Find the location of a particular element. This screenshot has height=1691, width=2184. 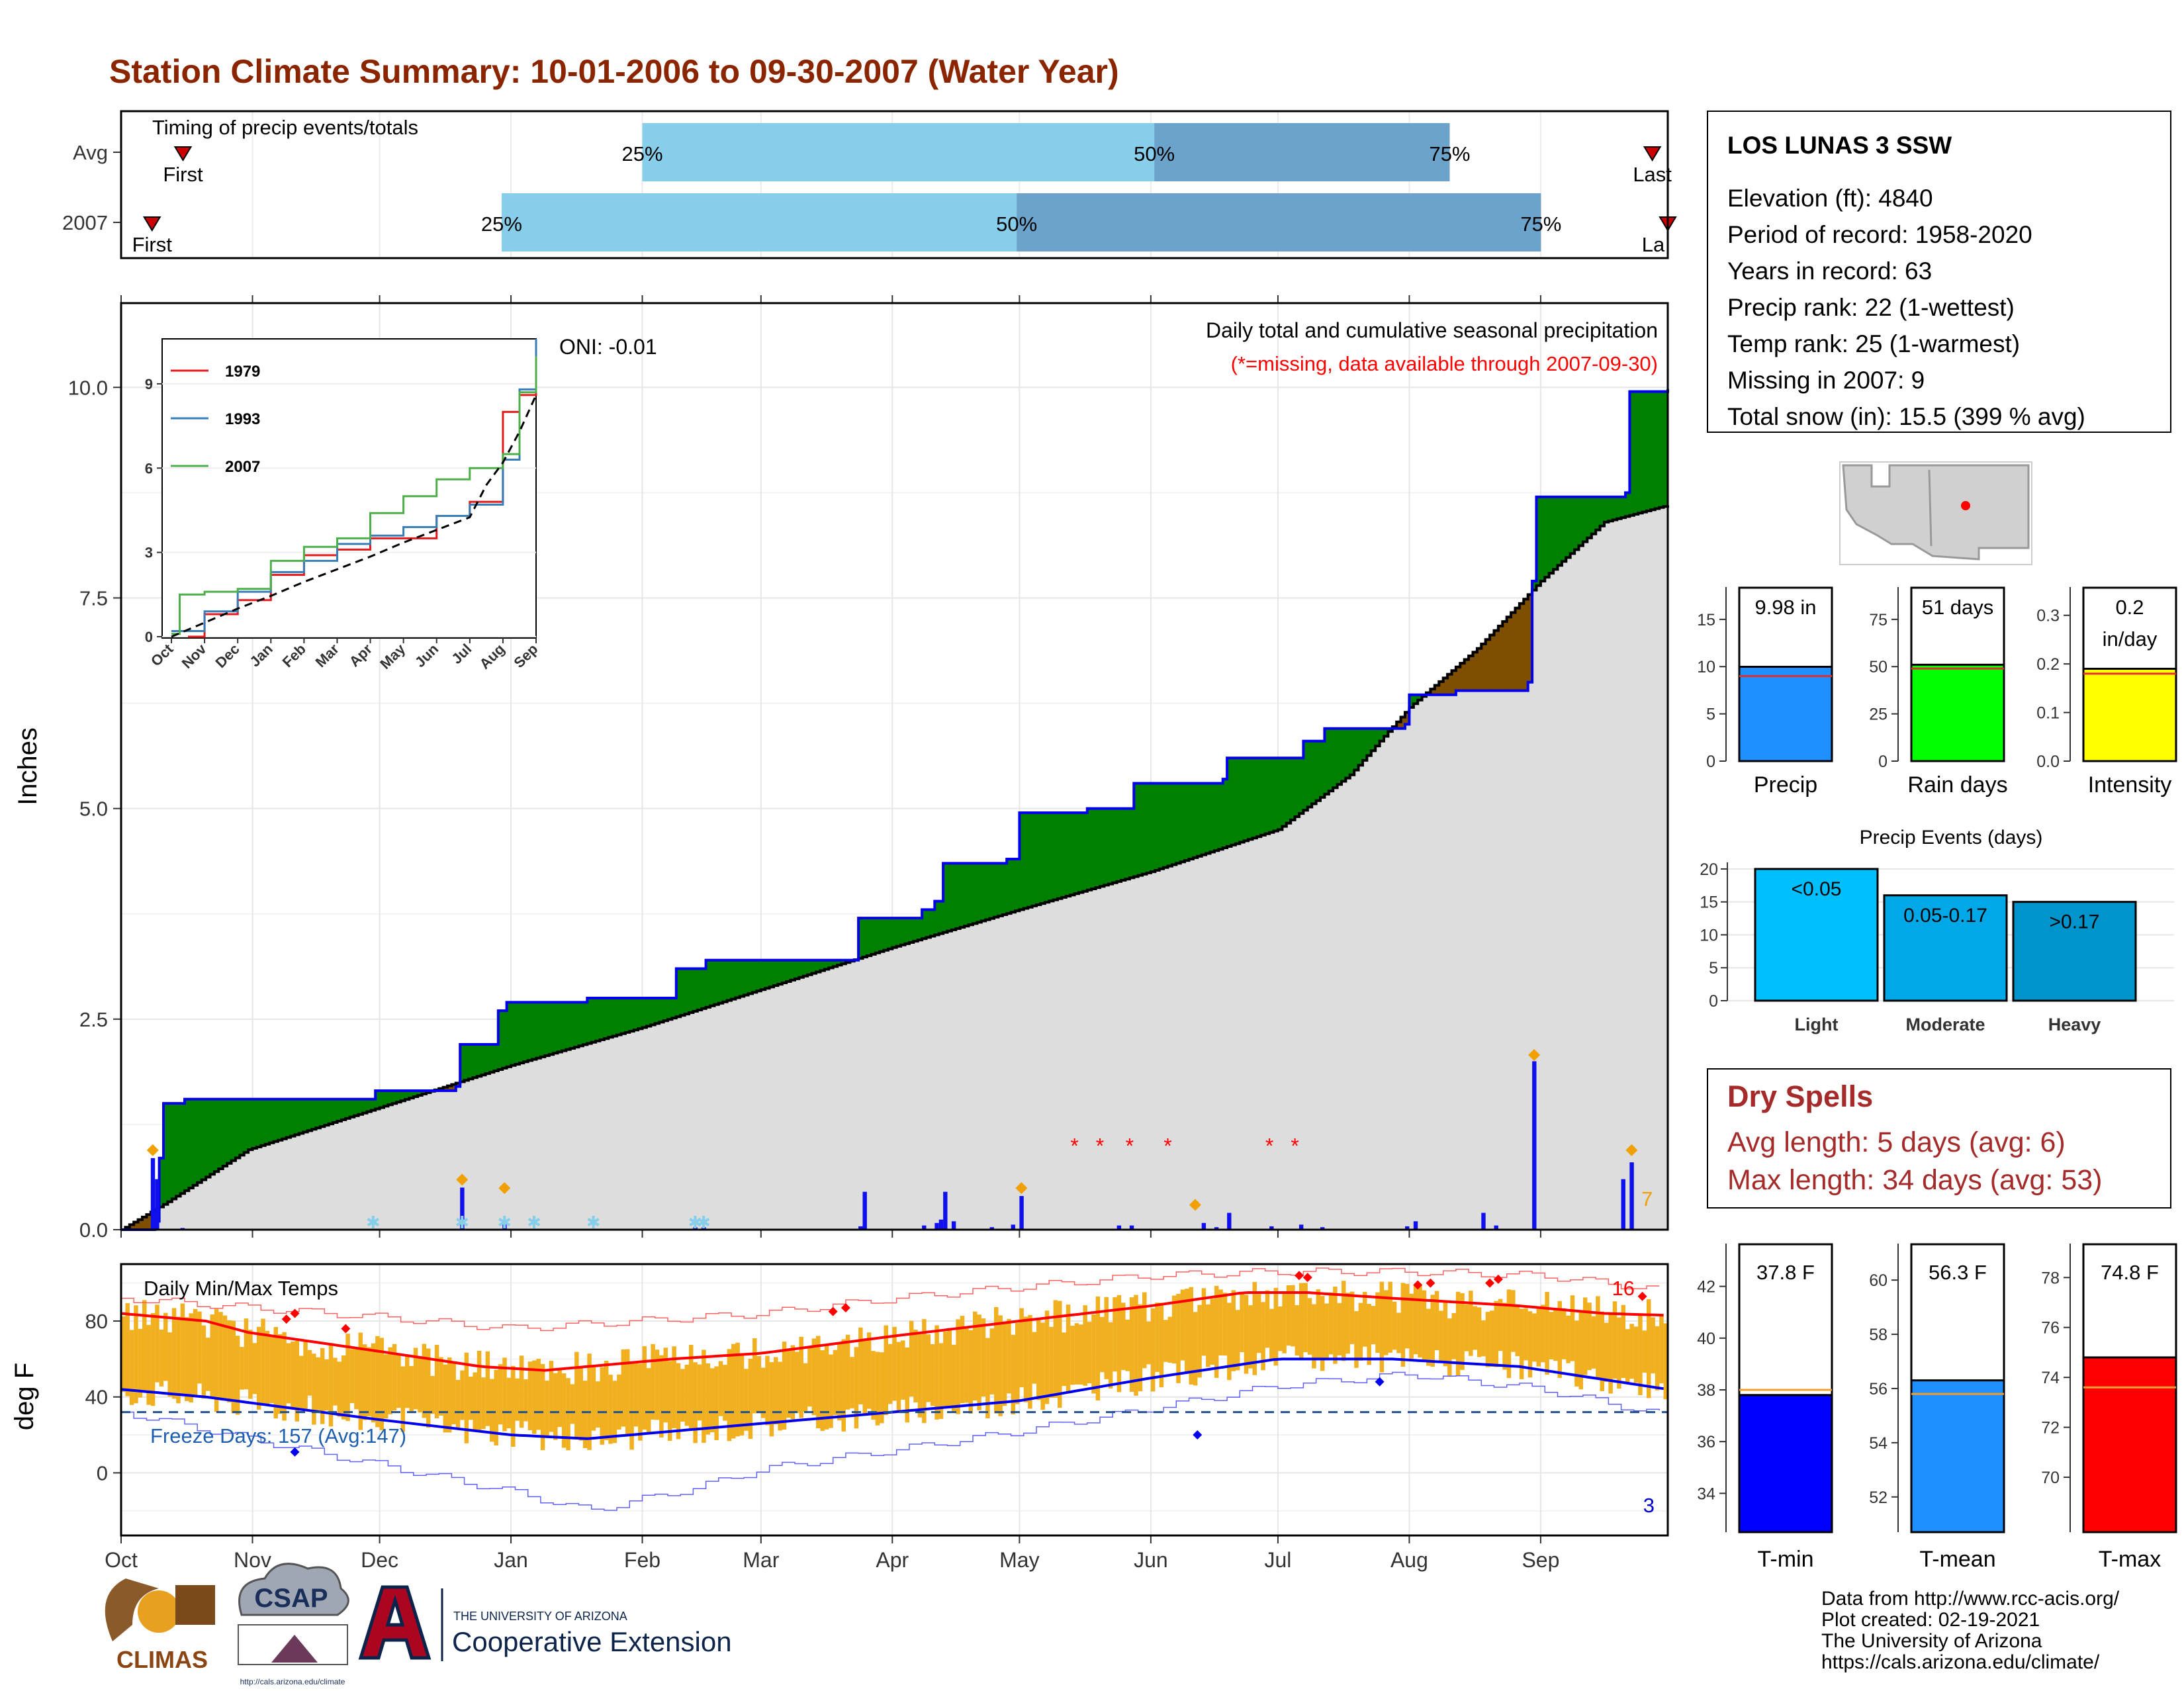

precip-event-bar-label: <0.05 is located at coordinates (1817, 889).